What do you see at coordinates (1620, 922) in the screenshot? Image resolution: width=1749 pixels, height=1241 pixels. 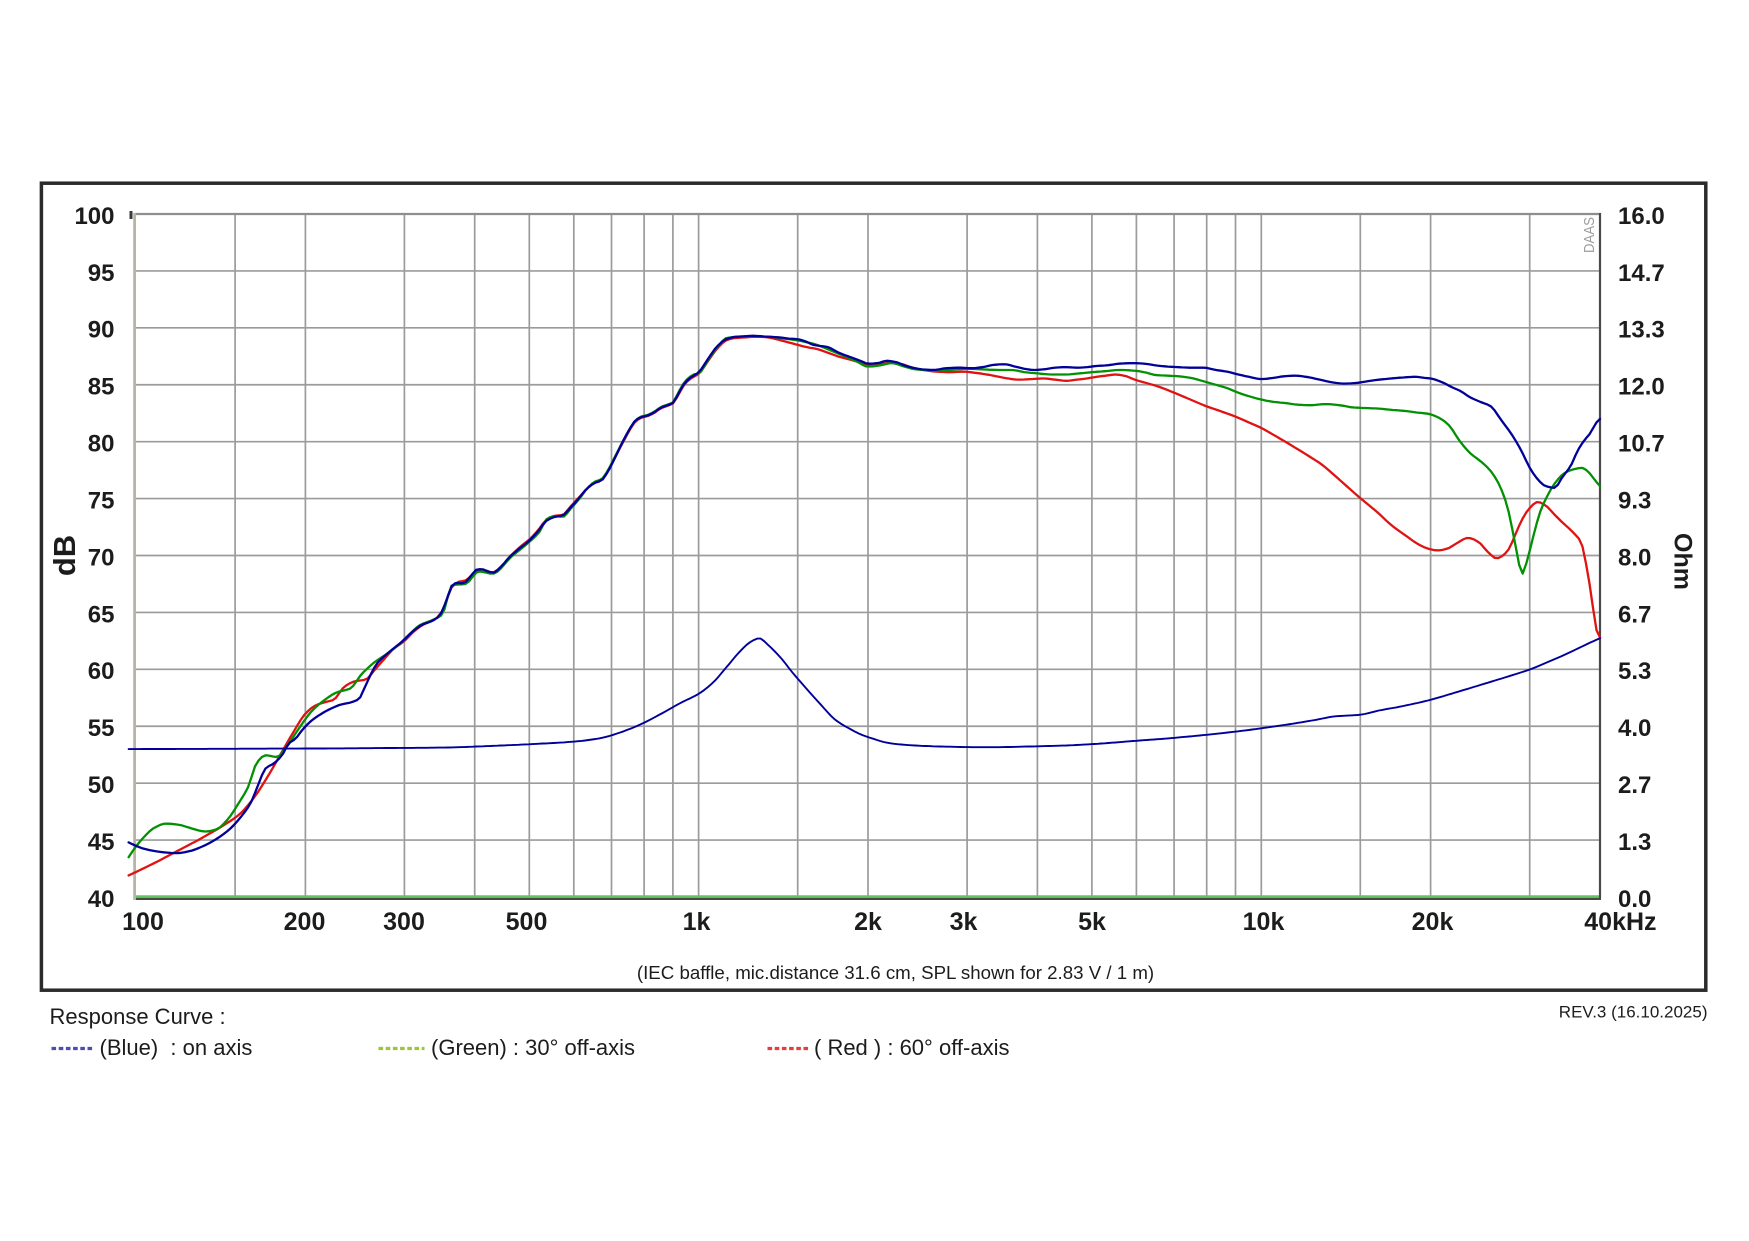 I see `svg-text: 40kHz` at bounding box center [1620, 922].